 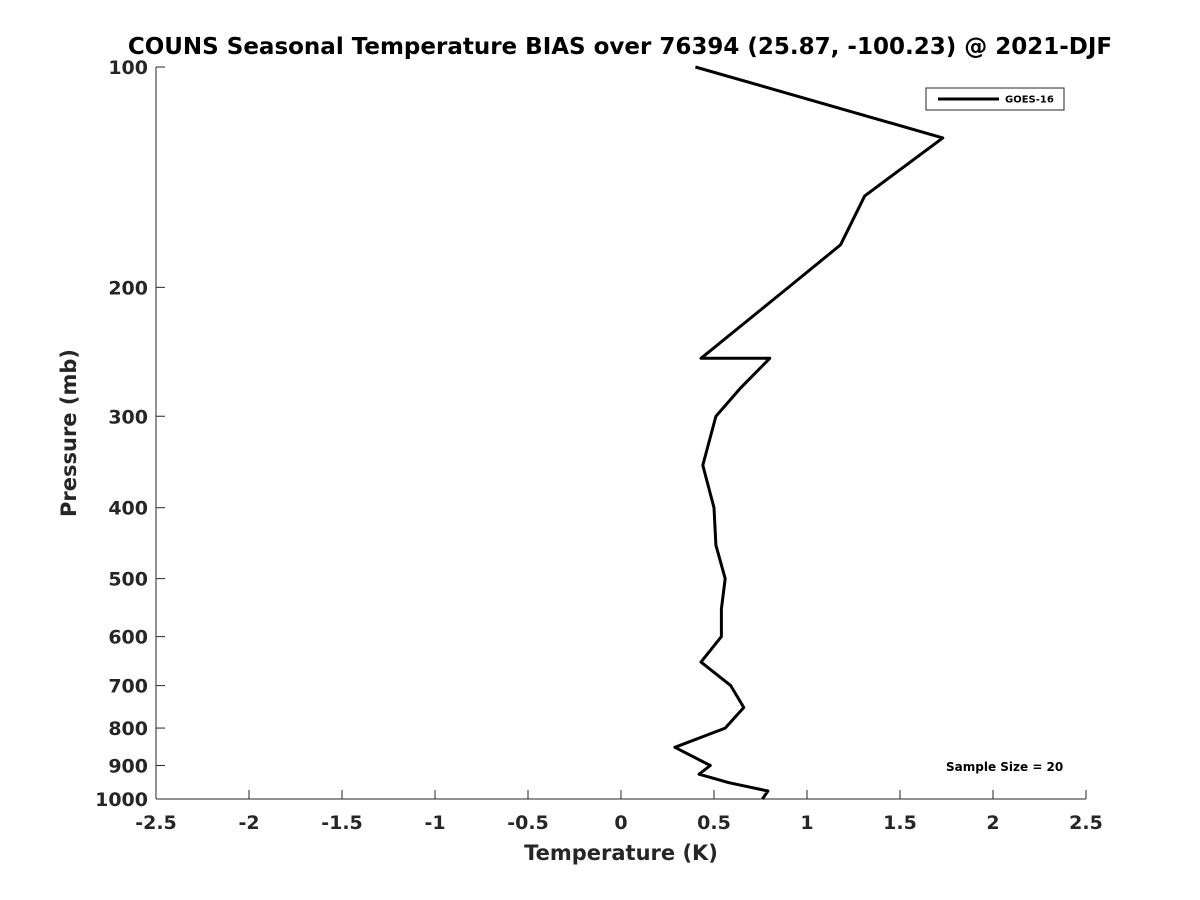 I want to click on x-tick-label: 2, so click(x=992, y=823).